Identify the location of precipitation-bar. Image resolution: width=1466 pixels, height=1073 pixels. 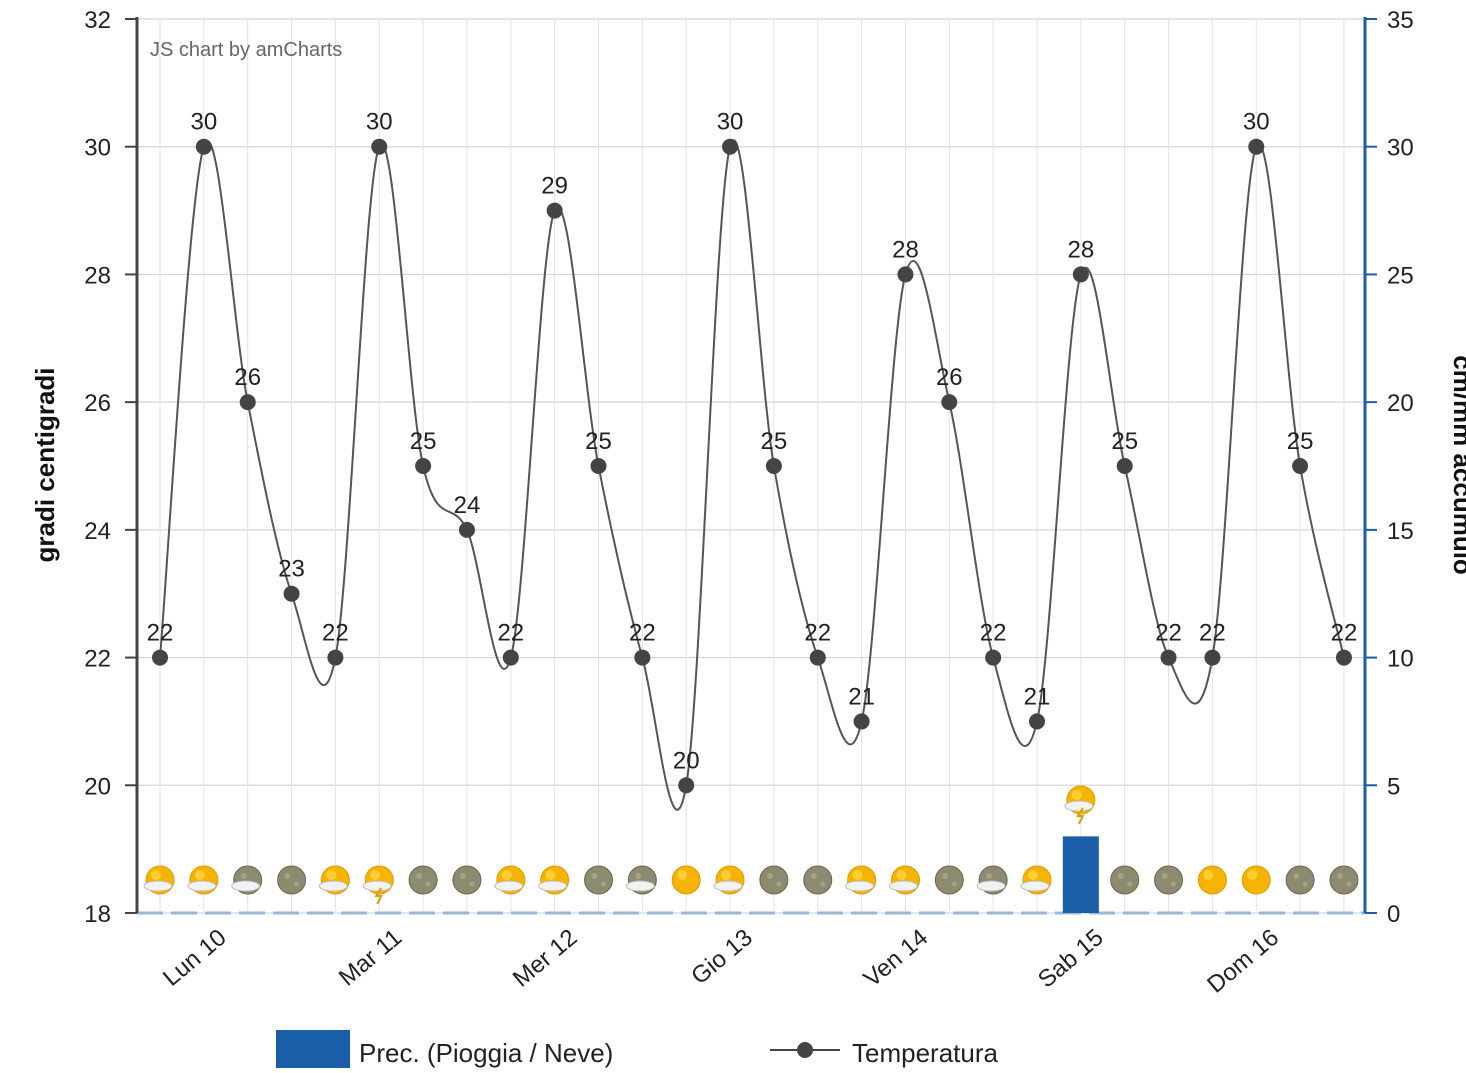
(1080, 874).